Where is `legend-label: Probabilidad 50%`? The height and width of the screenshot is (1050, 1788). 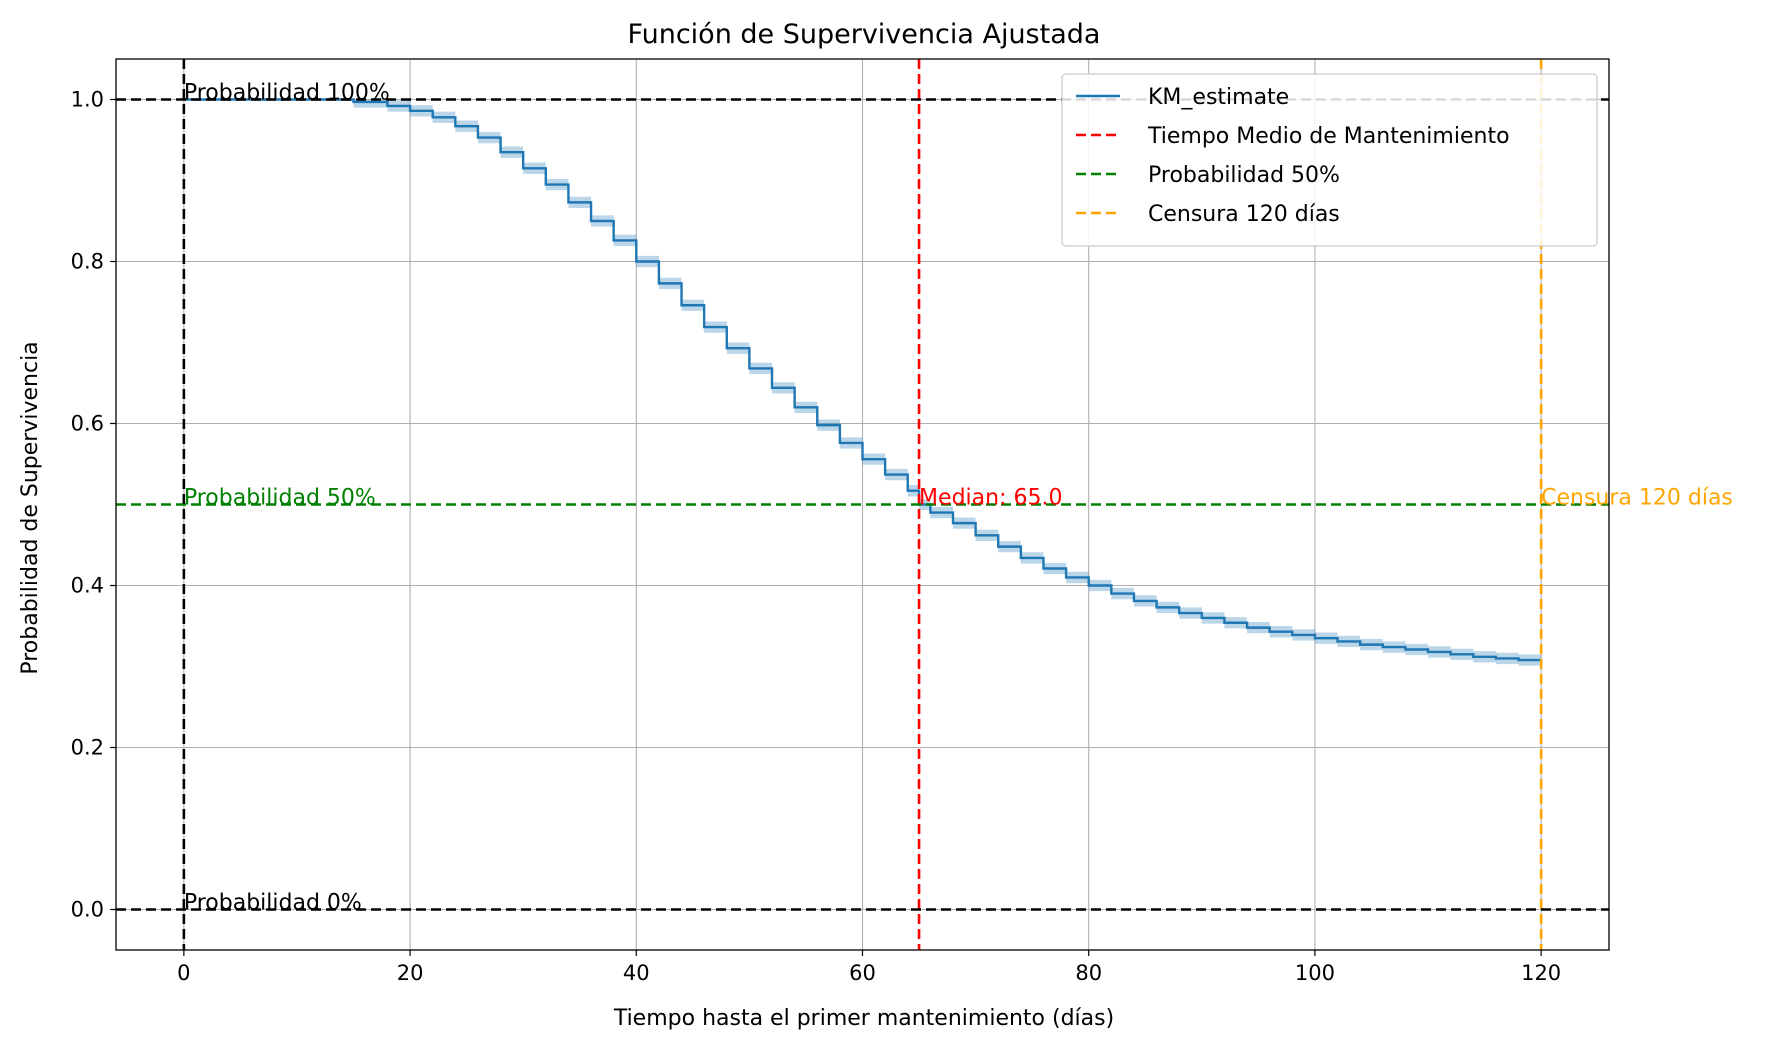 legend-label: Probabilidad 50% is located at coordinates (1244, 175).